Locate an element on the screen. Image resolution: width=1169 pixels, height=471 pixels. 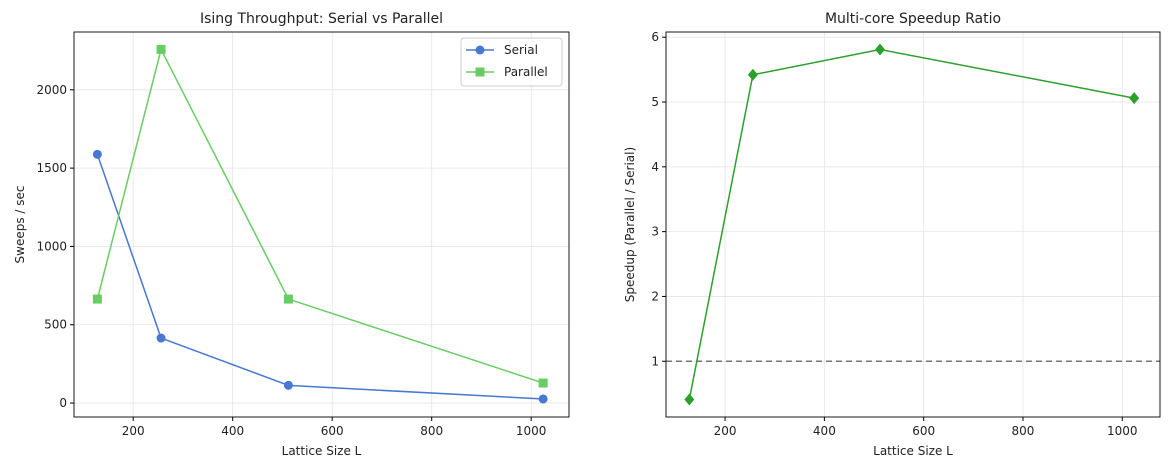
chart-title: Ising Throughput: Serial vs Parallel is located at coordinates (321, 19).